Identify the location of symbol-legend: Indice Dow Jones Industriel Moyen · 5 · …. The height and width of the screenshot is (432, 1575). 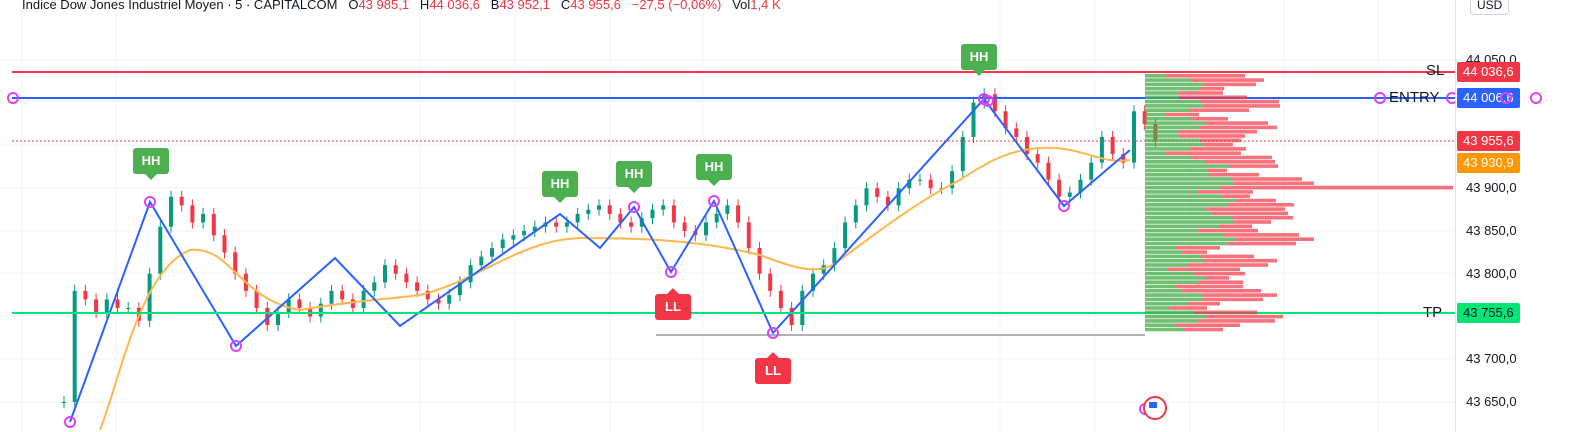
(401, 6).